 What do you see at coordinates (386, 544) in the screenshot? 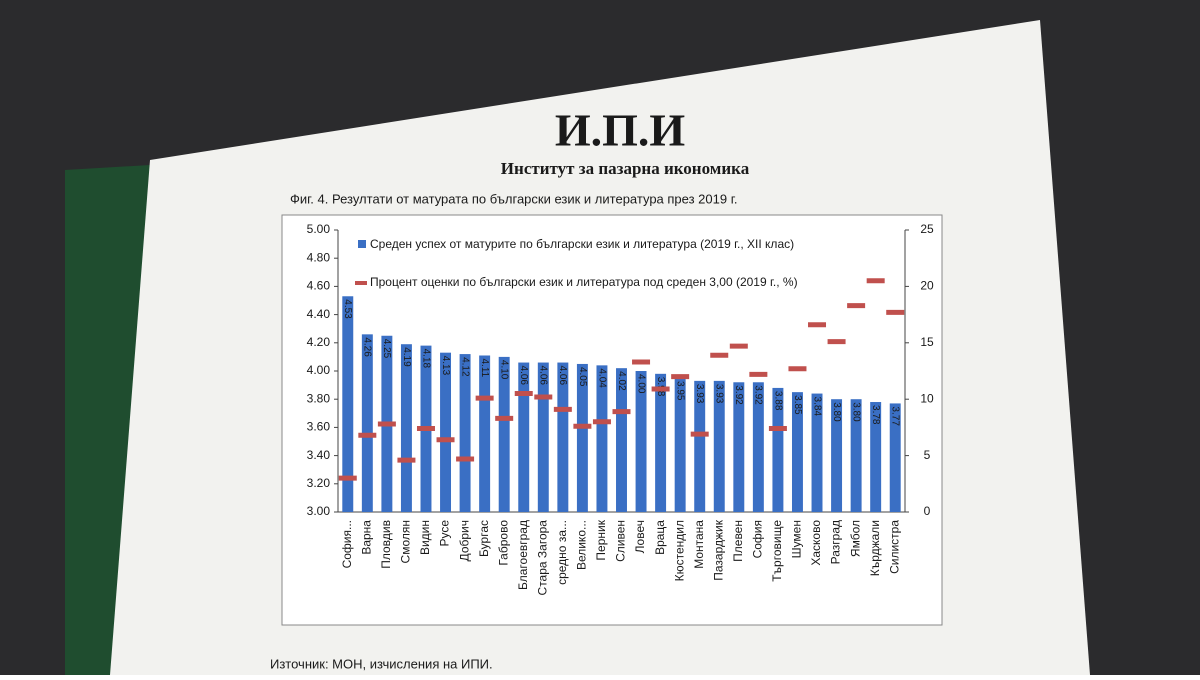
I see `x-tick-label: Пловдив` at bounding box center [386, 544].